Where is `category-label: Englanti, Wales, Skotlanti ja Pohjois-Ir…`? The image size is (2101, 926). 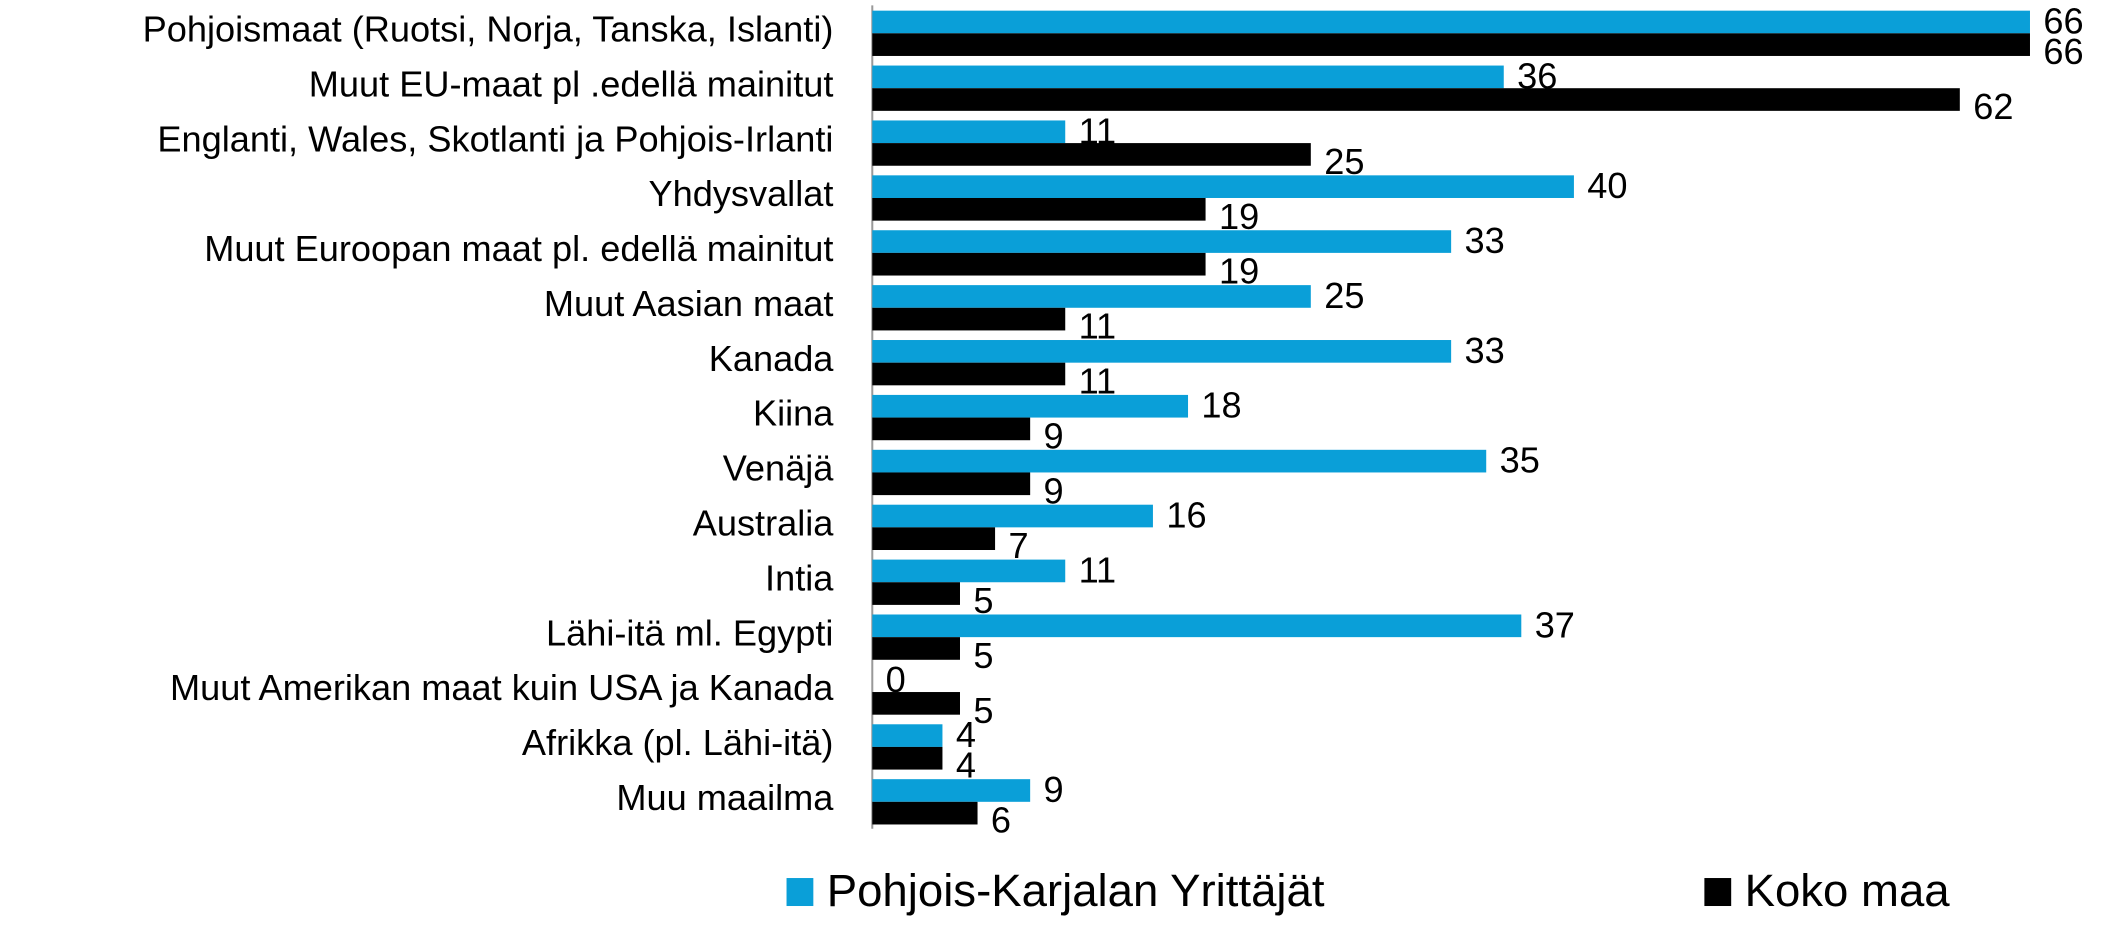 category-label: Englanti, Wales, Skotlanti ja Pohjois-Ir… is located at coordinates (495, 138).